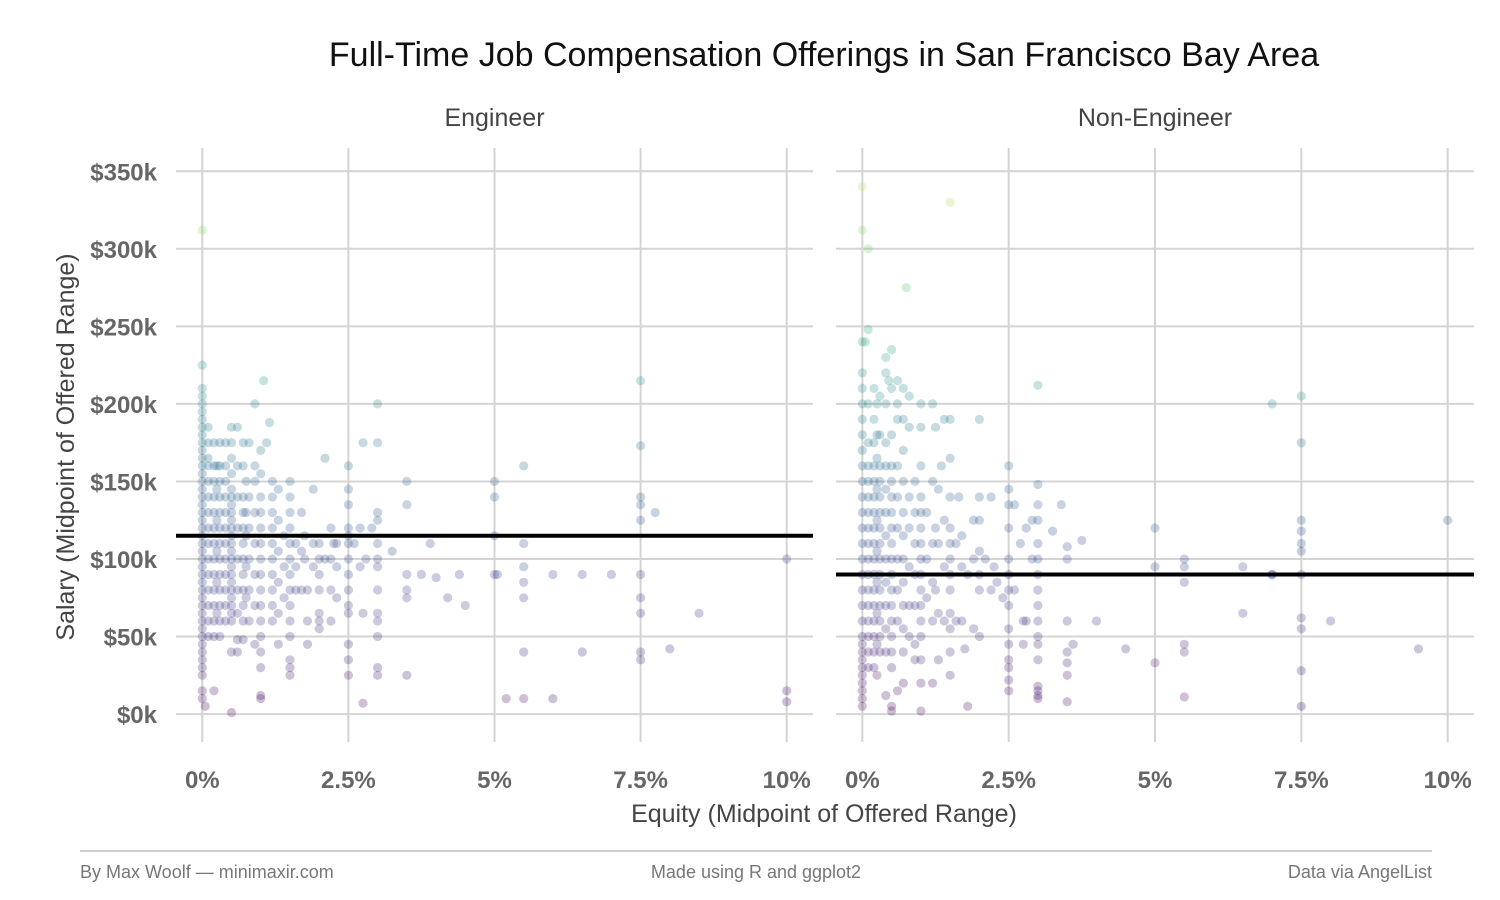  What do you see at coordinates (207, 872) in the screenshot?
I see `footer-author: By Max Woolf — minimaxir.com` at bounding box center [207, 872].